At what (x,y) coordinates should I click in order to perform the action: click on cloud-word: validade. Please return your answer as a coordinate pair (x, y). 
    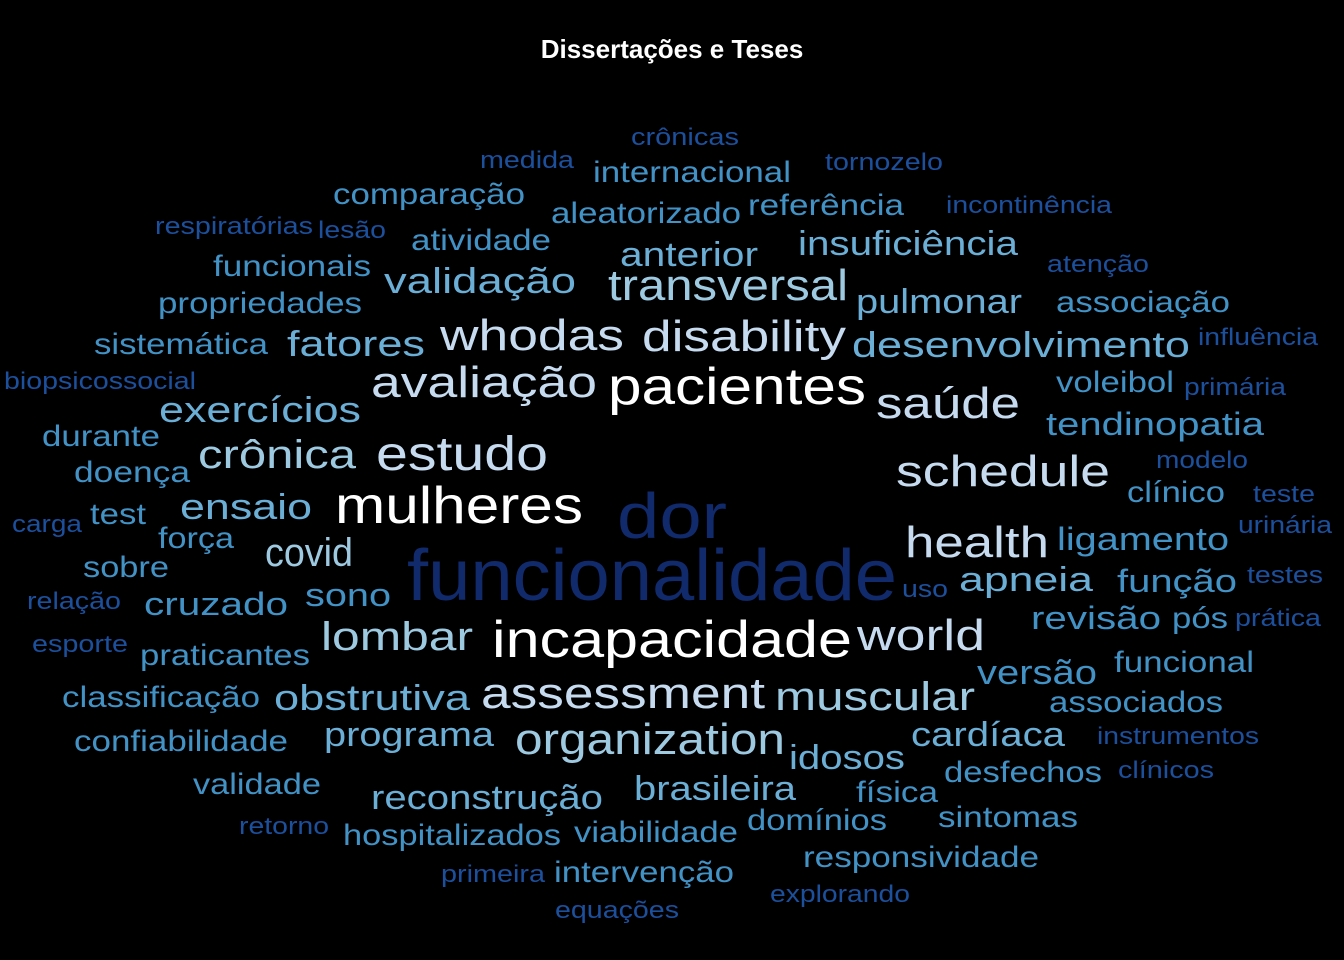
    Looking at the image, I should click on (257, 784).